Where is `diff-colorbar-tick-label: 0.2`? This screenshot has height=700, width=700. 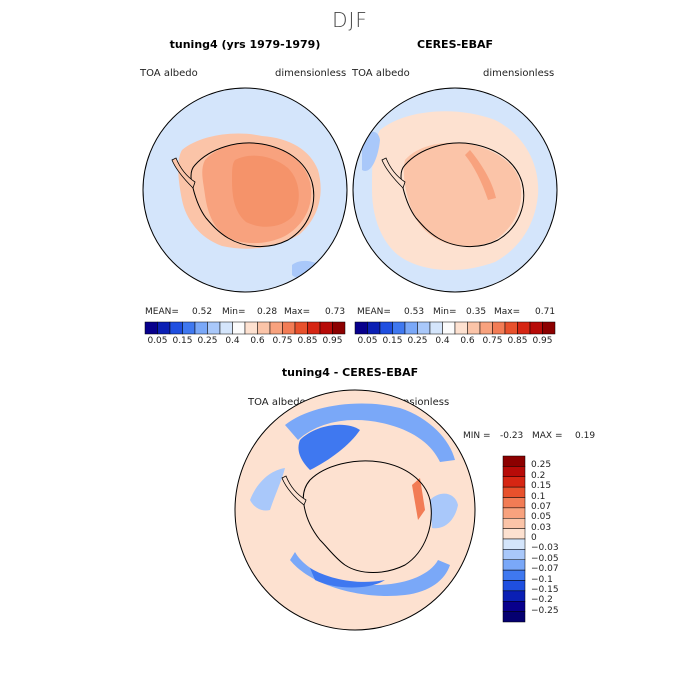
diff-colorbar-tick-label: 0.2 is located at coordinates (538, 475).